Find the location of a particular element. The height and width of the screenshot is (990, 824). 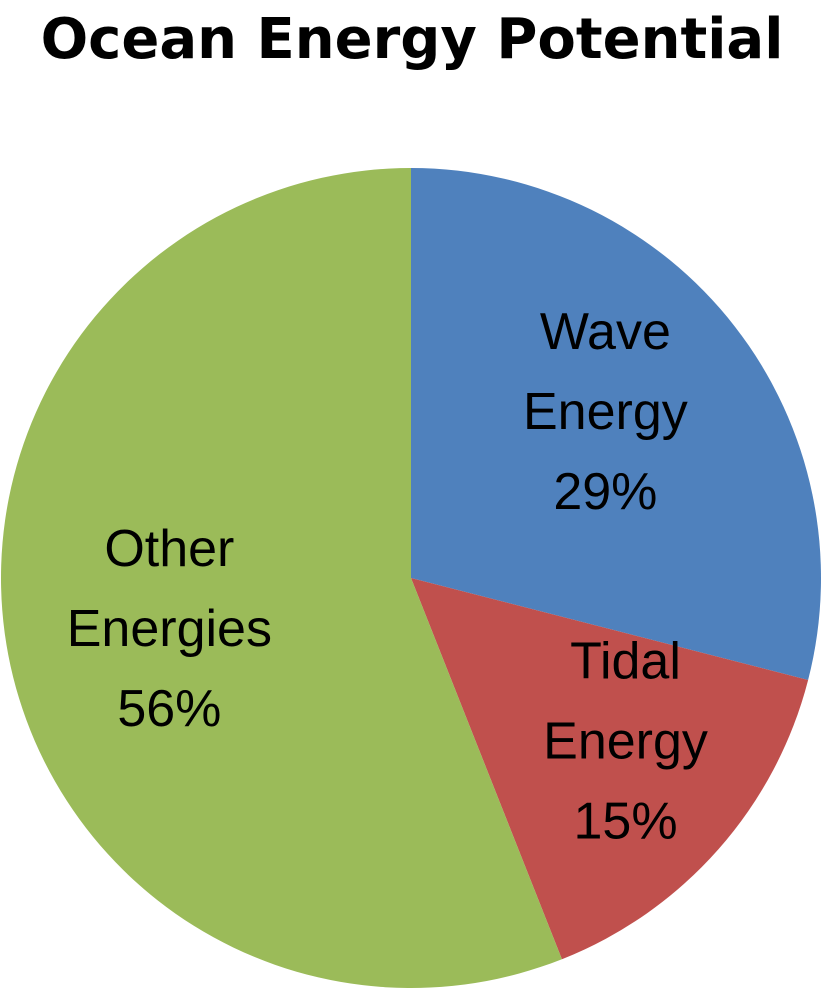

slice-label-other: Other Energies 56% is located at coordinates (169, 629).